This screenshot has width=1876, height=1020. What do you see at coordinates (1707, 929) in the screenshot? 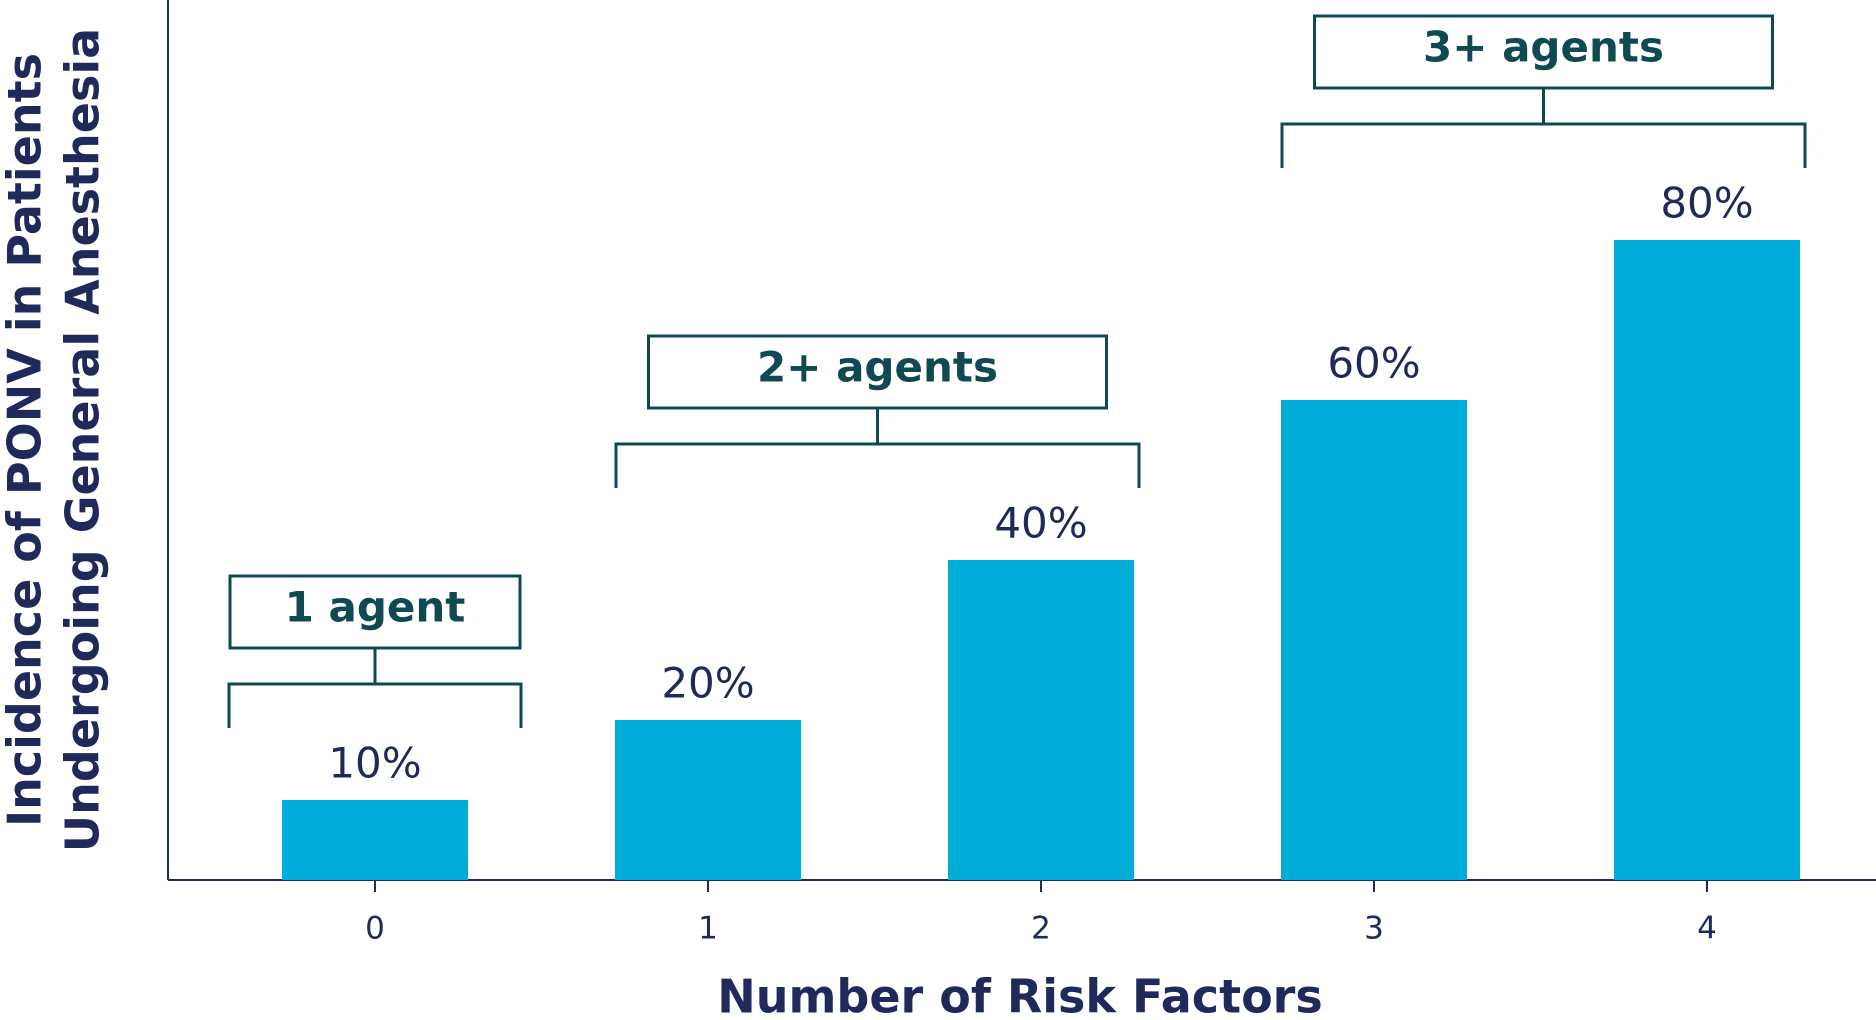
I see `x-tick-label: 4` at bounding box center [1707, 929].